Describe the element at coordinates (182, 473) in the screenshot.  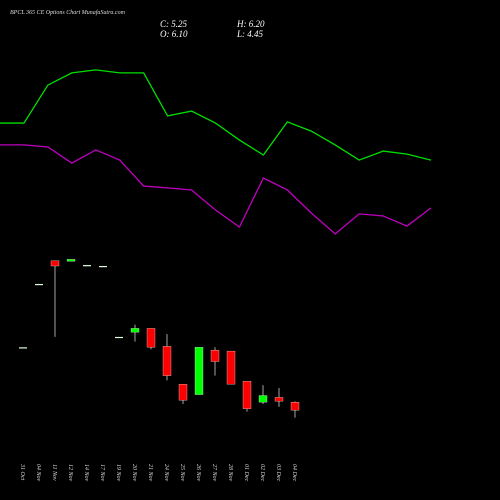
I see `x-tick-label: 25 Nov` at that location.